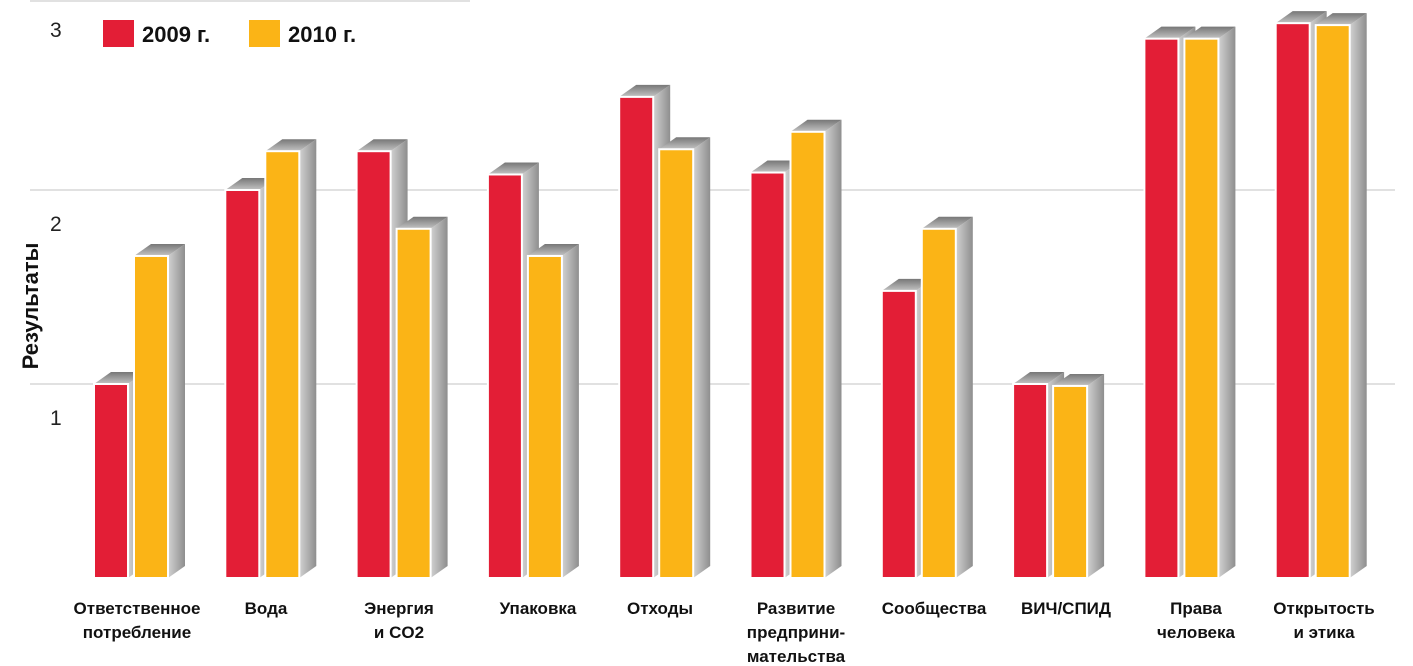  What do you see at coordinates (1324, 632) in the screenshot?
I see `category-label: и этика` at bounding box center [1324, 632].